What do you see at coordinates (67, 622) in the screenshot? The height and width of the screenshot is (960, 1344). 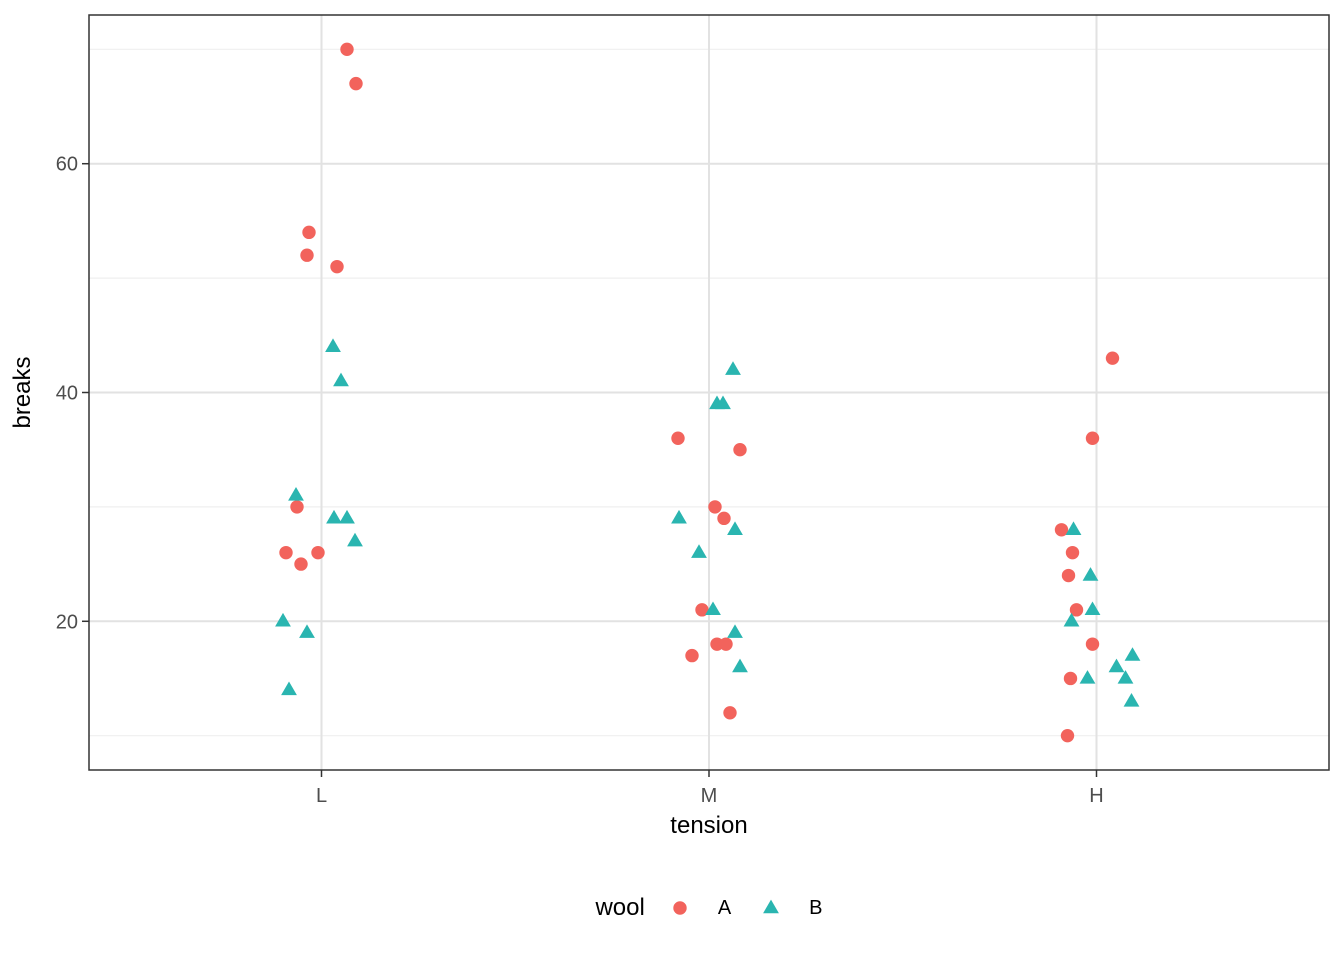 I see `y-tick-label-20: 20` at bounding box center [67, 622].